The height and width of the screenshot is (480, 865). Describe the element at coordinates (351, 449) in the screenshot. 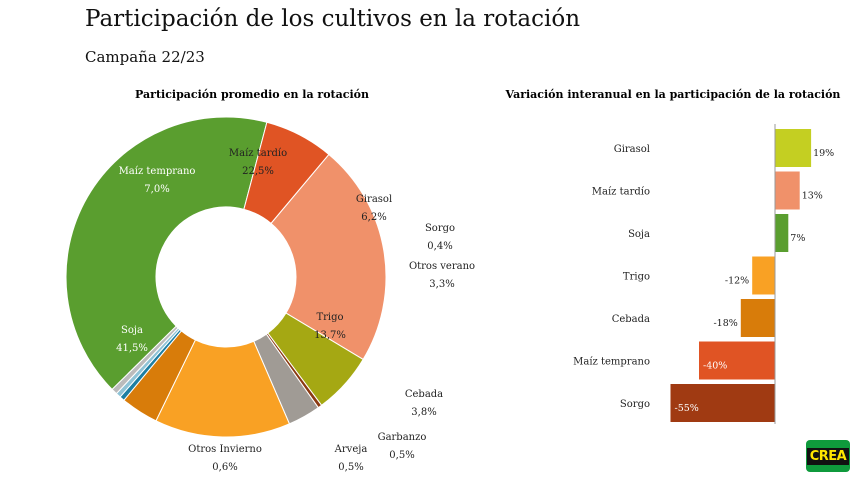

I see `pie-label-arveja: Arveja` at that location.